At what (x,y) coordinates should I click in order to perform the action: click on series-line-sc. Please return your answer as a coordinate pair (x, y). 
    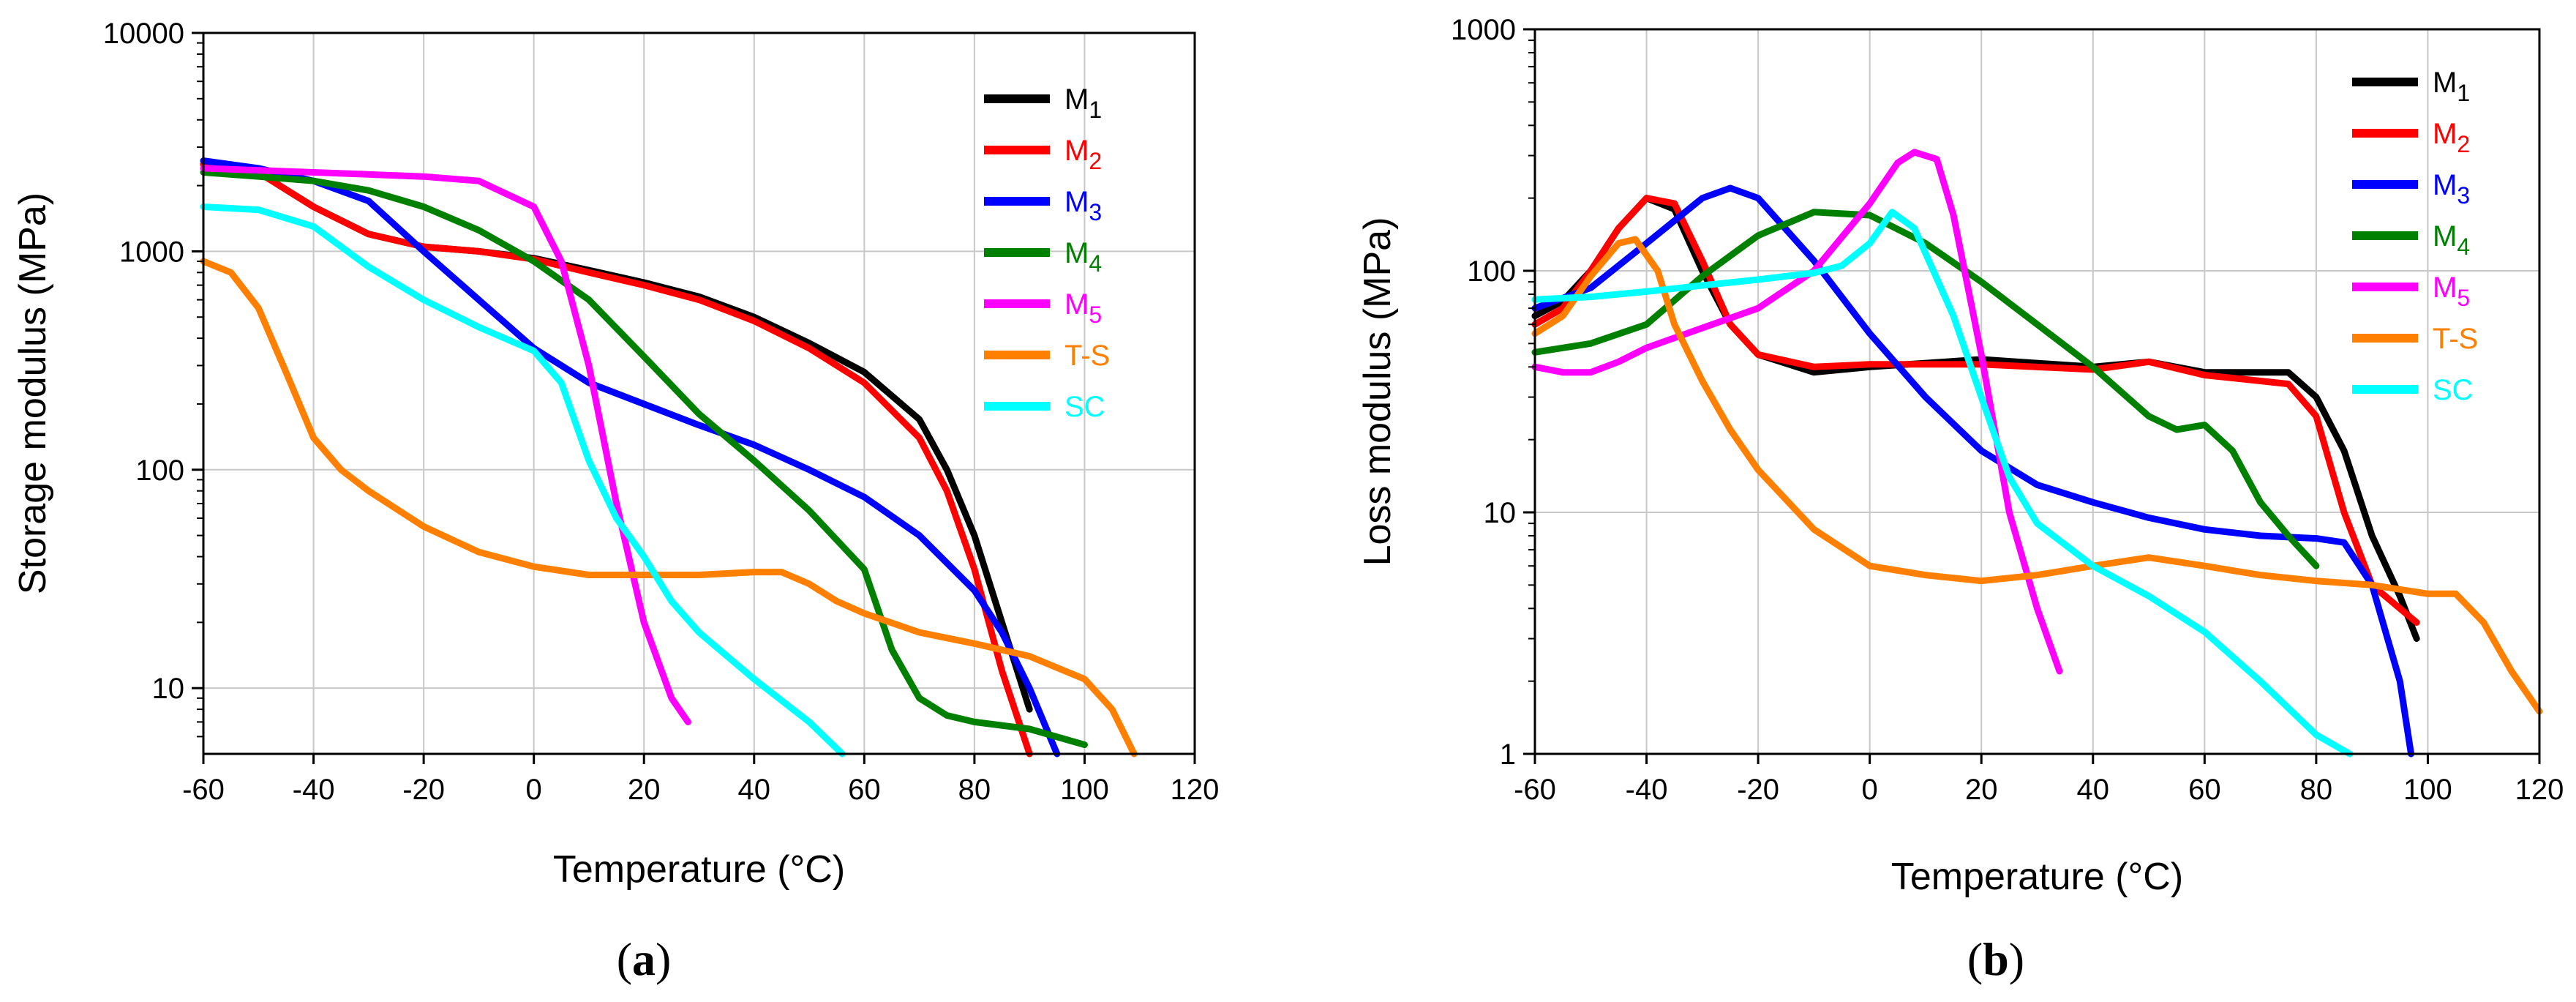
    Looking at the image, I should click on (523, 480).